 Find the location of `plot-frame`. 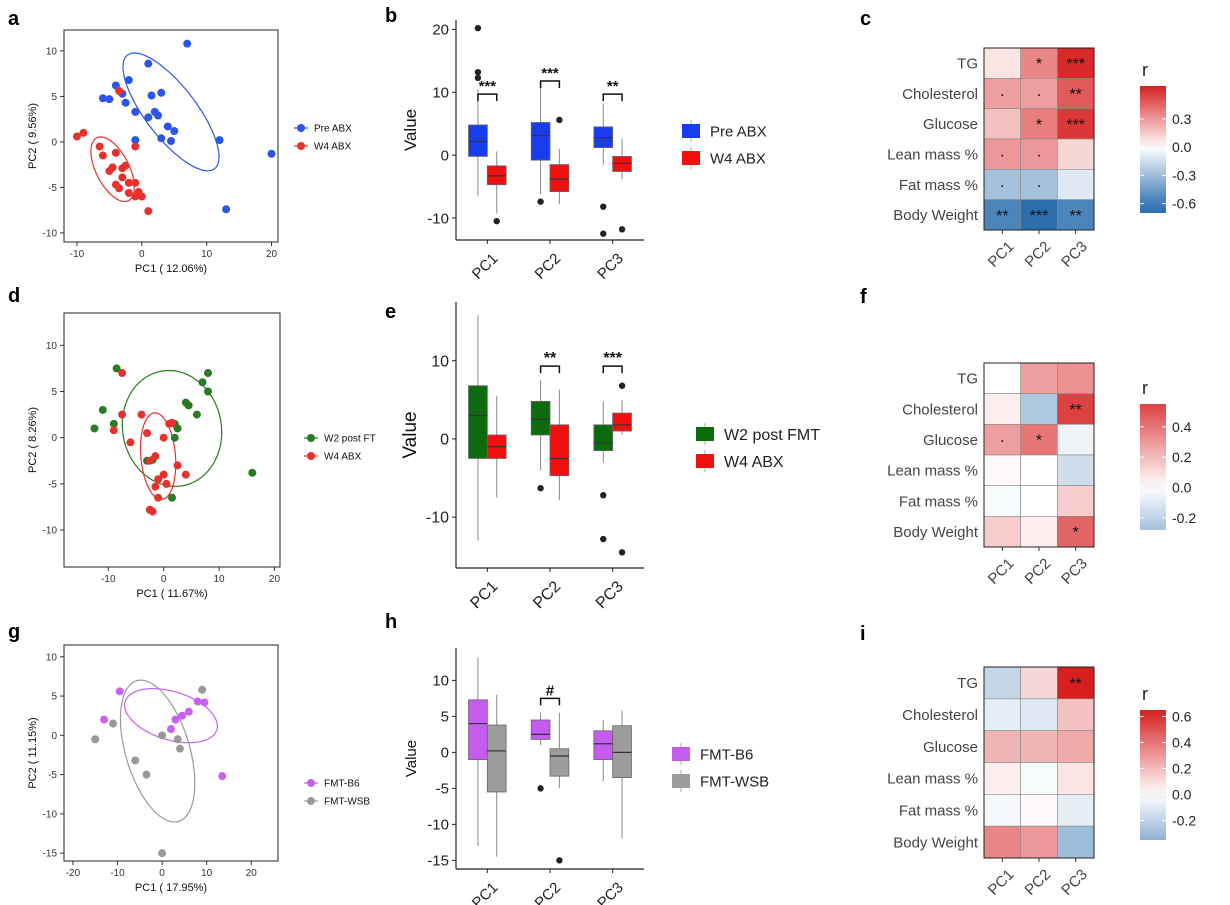

plot-frame is located at coordinates (171, 136).